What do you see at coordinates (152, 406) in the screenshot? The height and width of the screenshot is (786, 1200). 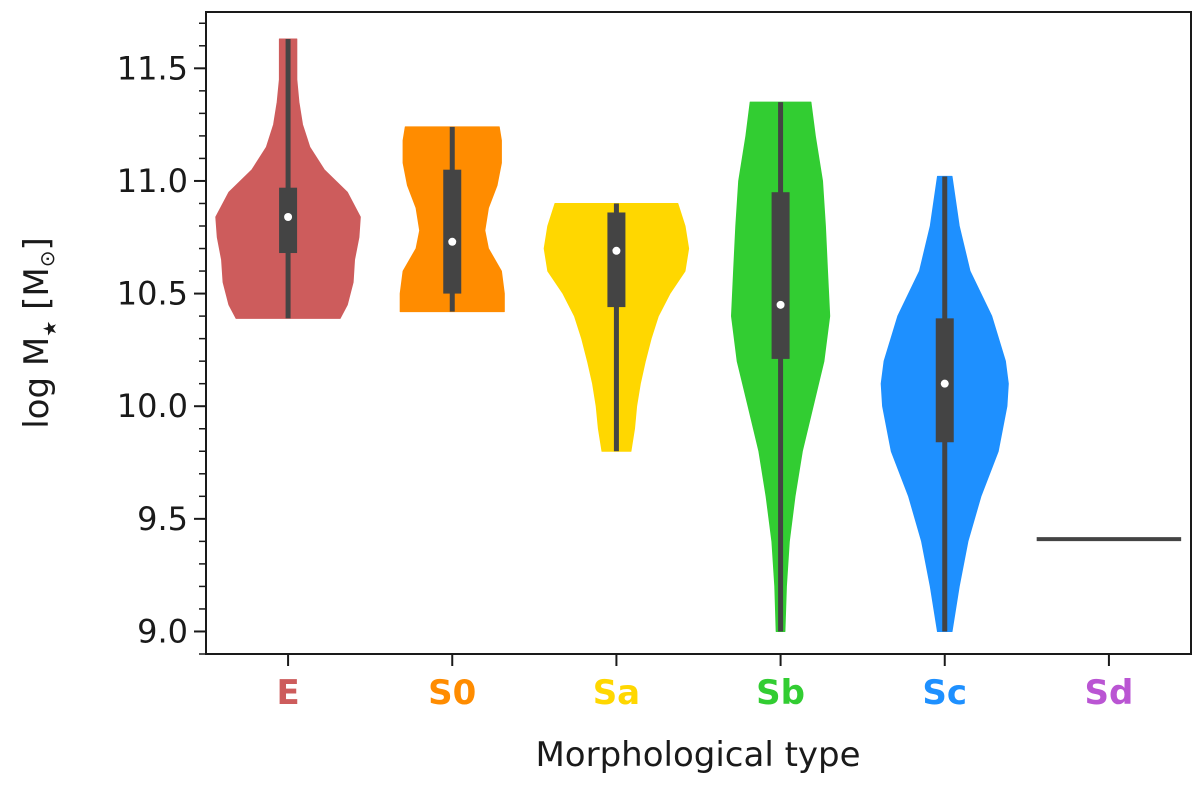 I see `y-tick-label: 10.0` at bounding box center [152, 406].